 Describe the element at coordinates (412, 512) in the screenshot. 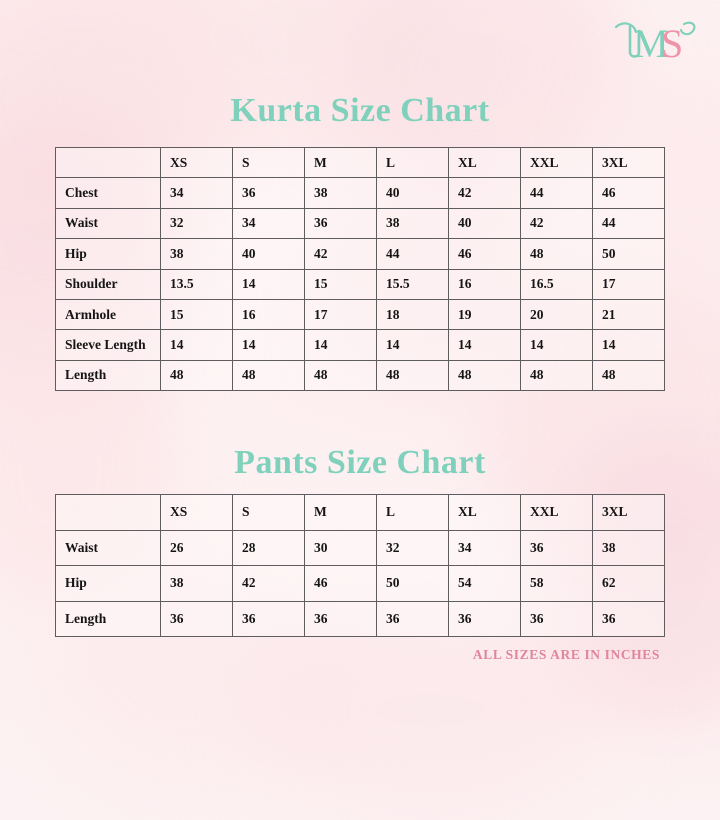

I see `pants-col-header-l: L` at that location.